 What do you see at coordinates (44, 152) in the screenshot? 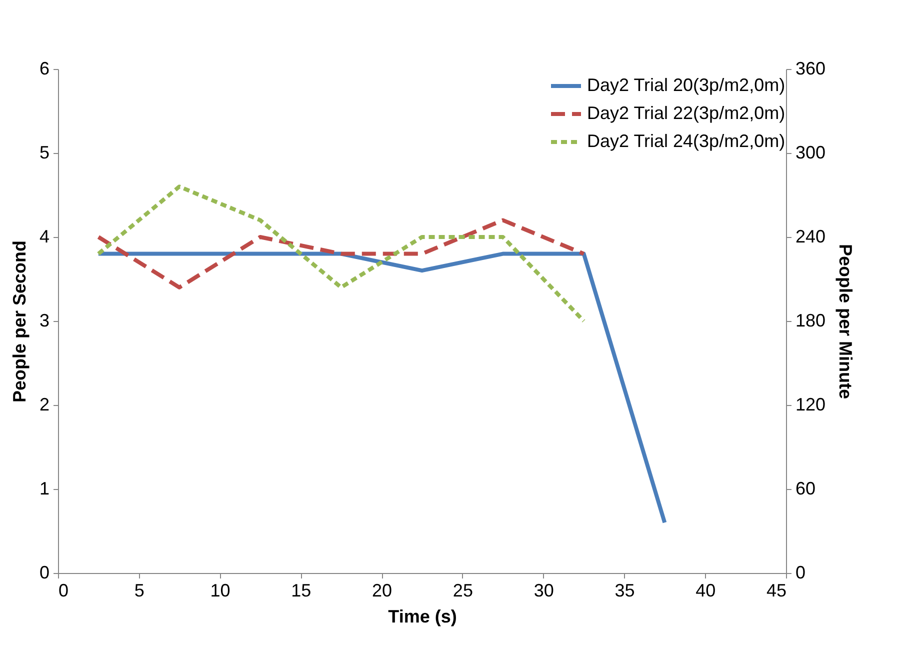
I see `y-tick-label: 5` at bounding box center [44, 152].